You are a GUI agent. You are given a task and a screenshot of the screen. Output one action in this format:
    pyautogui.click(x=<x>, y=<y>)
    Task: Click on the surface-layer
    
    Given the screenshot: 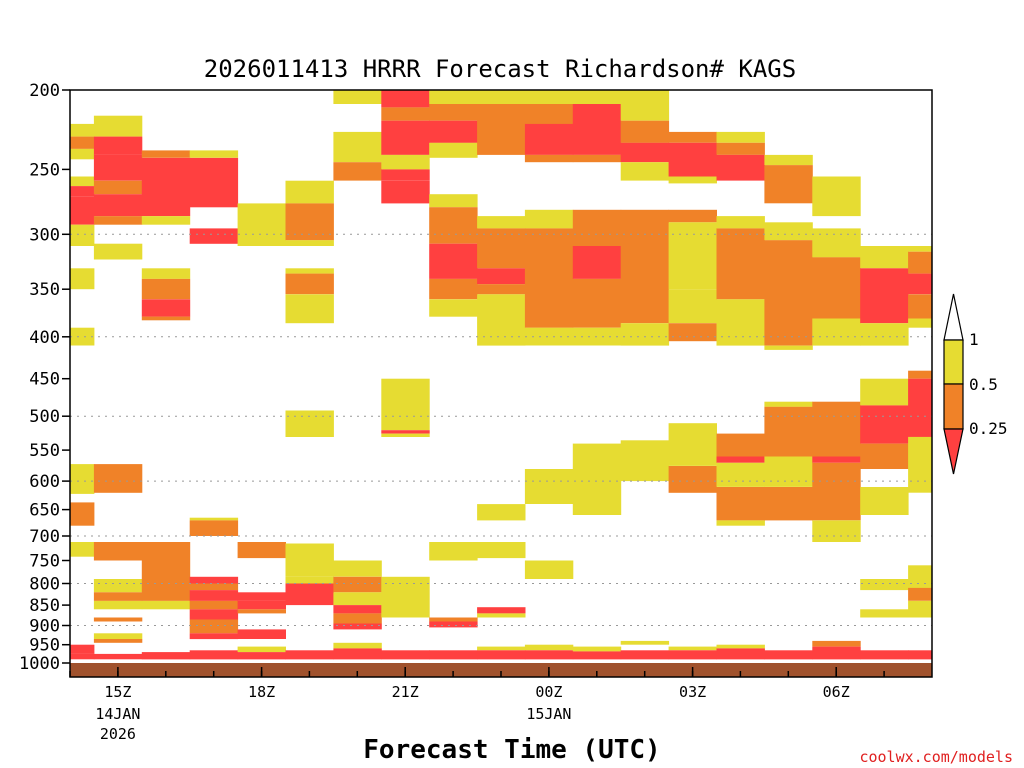 What is the action you would take?
    pyautogui.click(x=501, y=670)
    